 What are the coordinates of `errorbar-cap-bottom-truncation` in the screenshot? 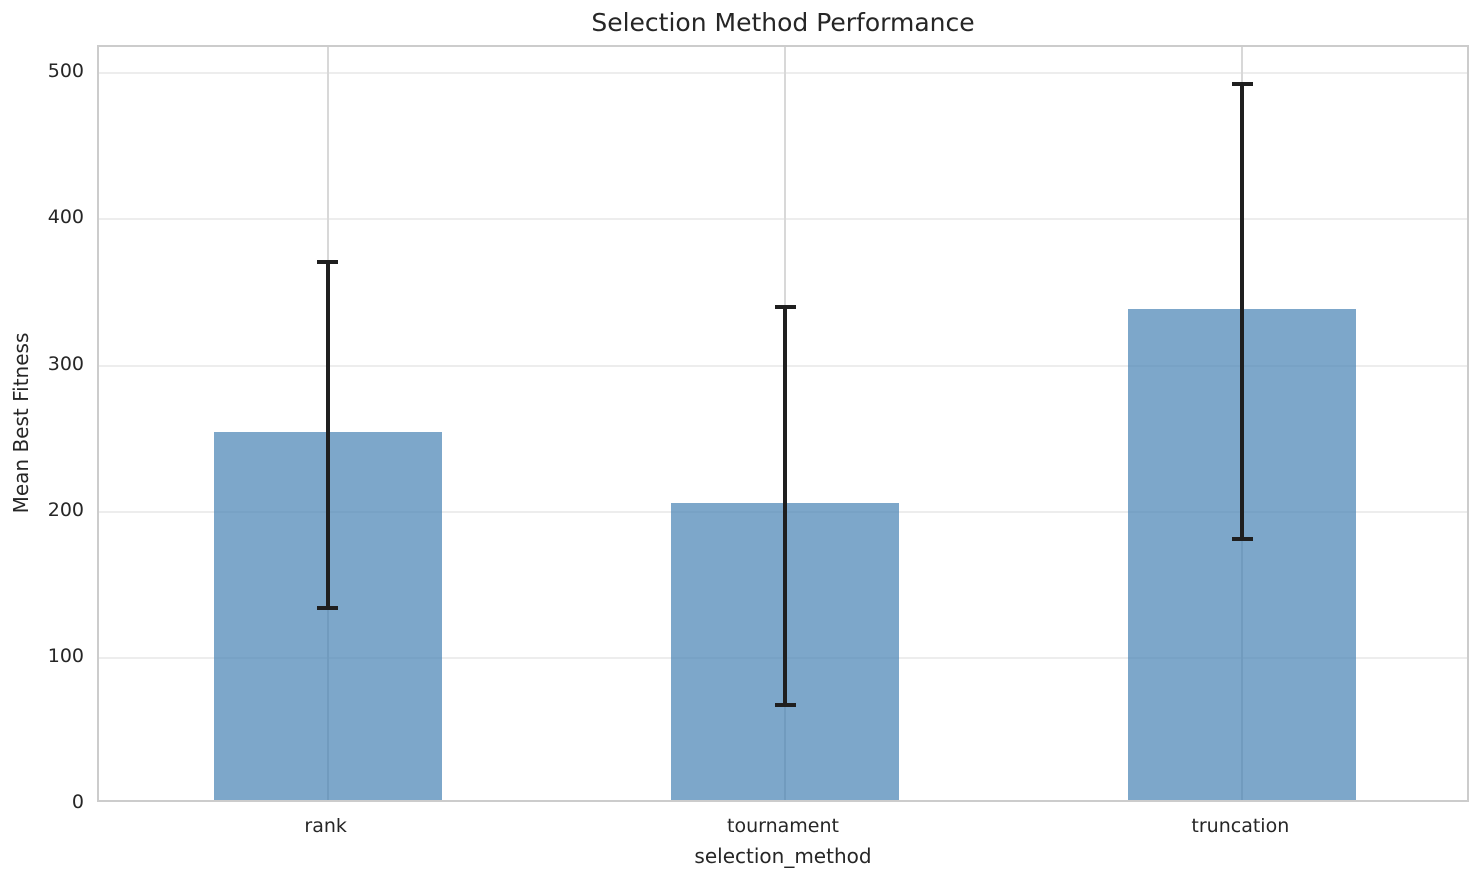 It's located at (1242, 539).